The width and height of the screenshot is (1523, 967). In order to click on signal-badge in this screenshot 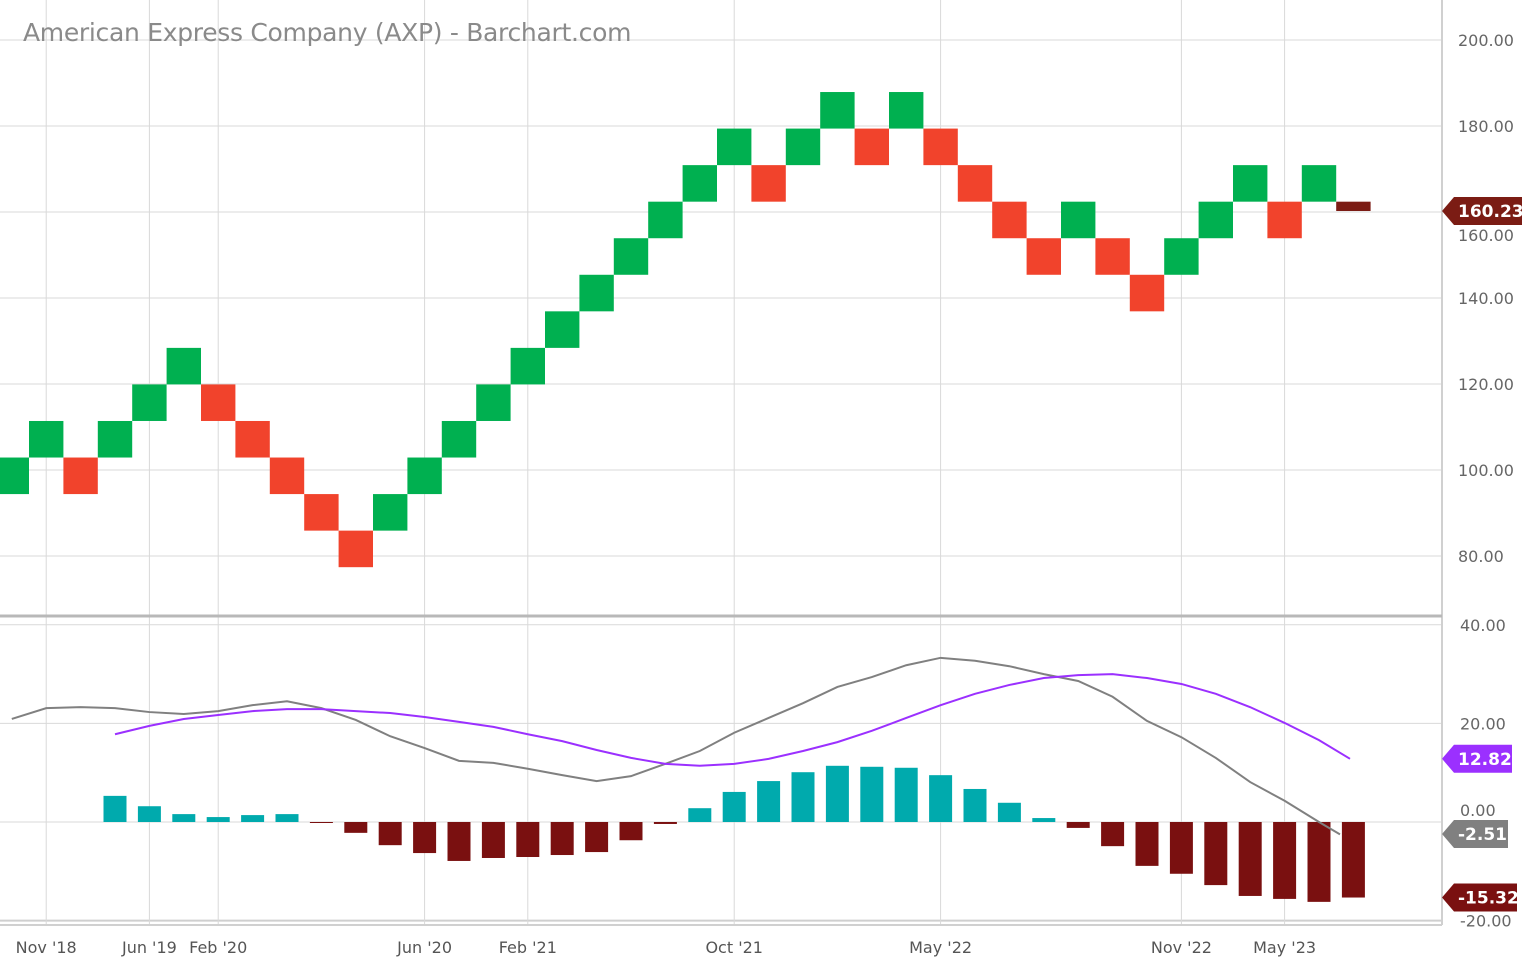, I will do `click(1477, 758)`.